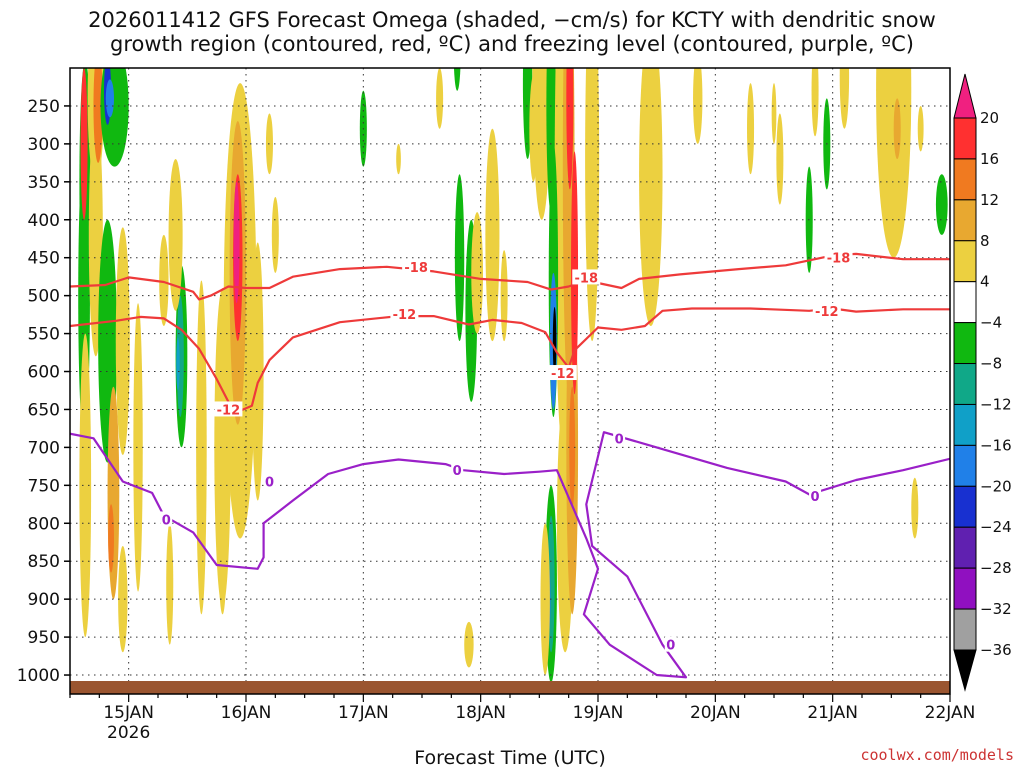  What do you see at coordinates (715, 713) in the screenshot?
I see `x-tick-label: 20JAN` at bounding box center [715, 713].